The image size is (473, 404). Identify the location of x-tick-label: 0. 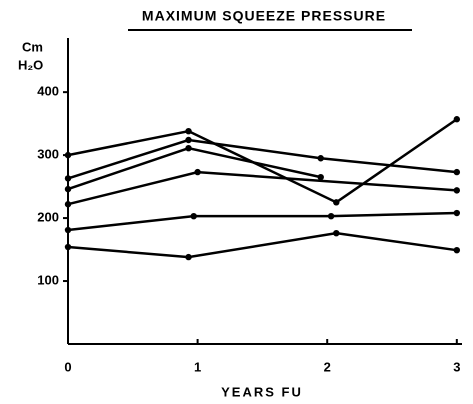
(67, 366).